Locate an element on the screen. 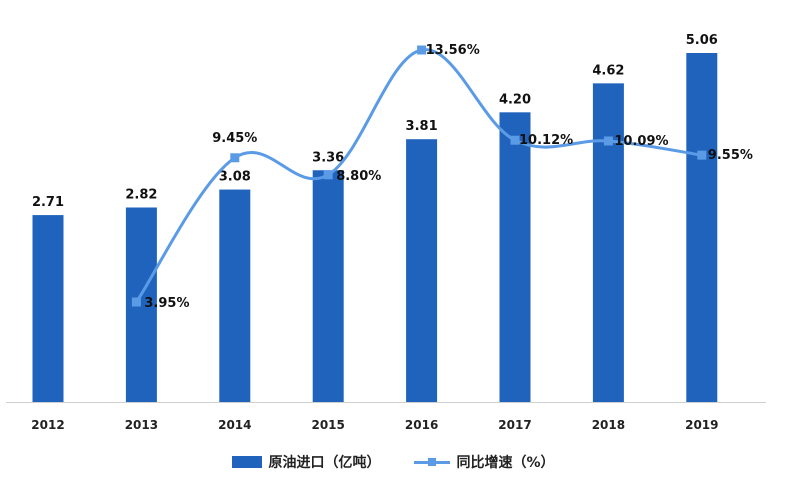 This screenshot has height=498, width=787. bar-label-2013: 2.82 is located at coordinates (141, 194).